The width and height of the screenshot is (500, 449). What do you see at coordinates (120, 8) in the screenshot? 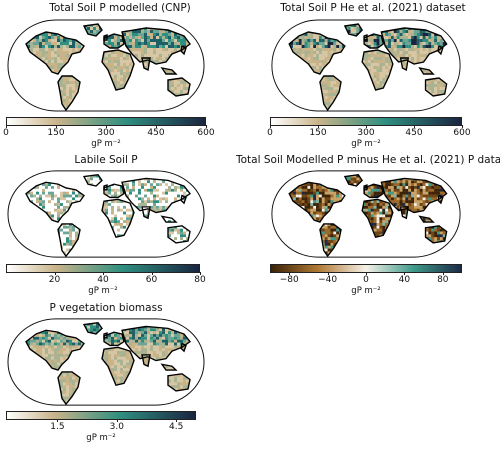
I see `panel-title: Total Soil P modelled (CNP)` at bounding box center [120, 8].